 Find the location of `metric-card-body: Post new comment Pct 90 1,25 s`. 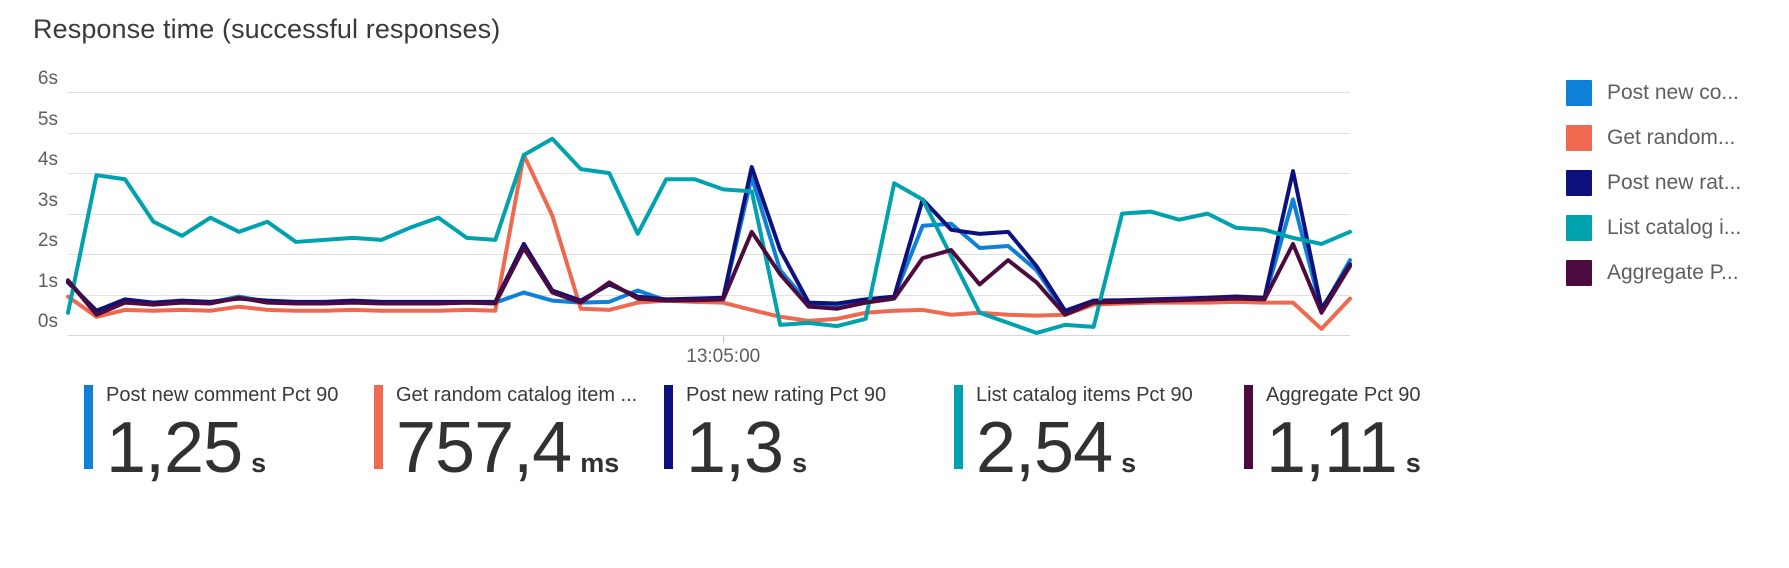

metric-card-body: Post new comment Pct 90 1,25 s is located at coordinates (215, 472).